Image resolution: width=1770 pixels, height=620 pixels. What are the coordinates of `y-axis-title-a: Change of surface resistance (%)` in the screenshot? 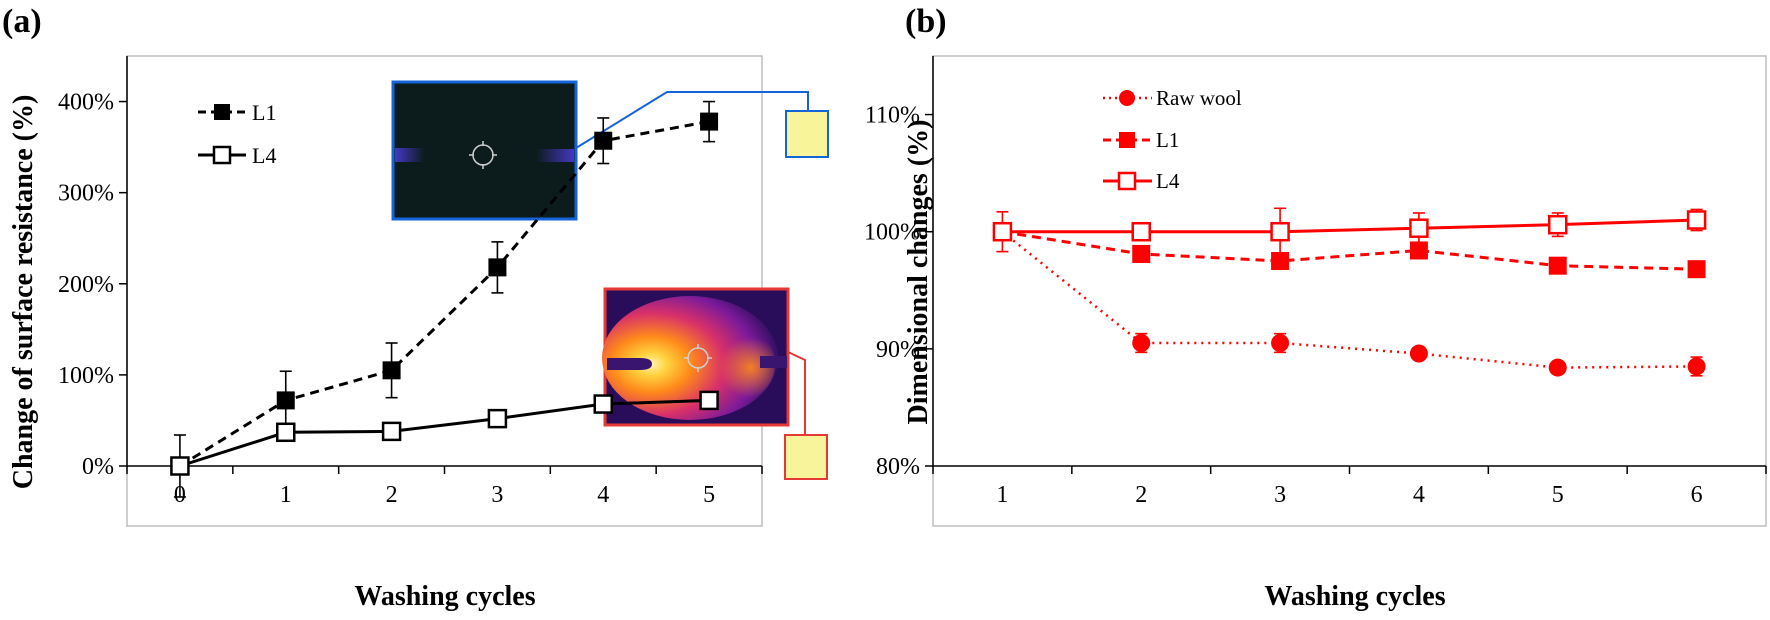 It's located at (23, 292).